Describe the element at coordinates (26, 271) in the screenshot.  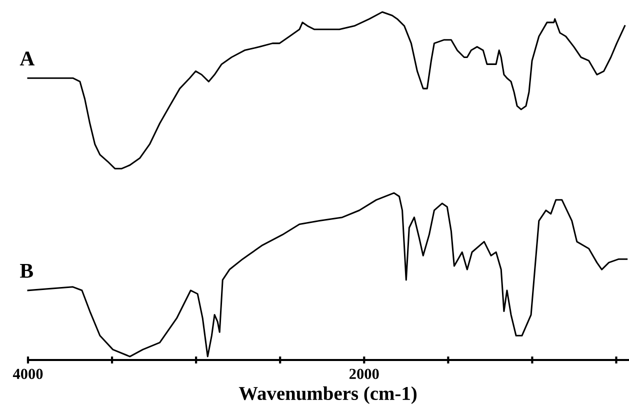
I see `series-label: B` at that location.